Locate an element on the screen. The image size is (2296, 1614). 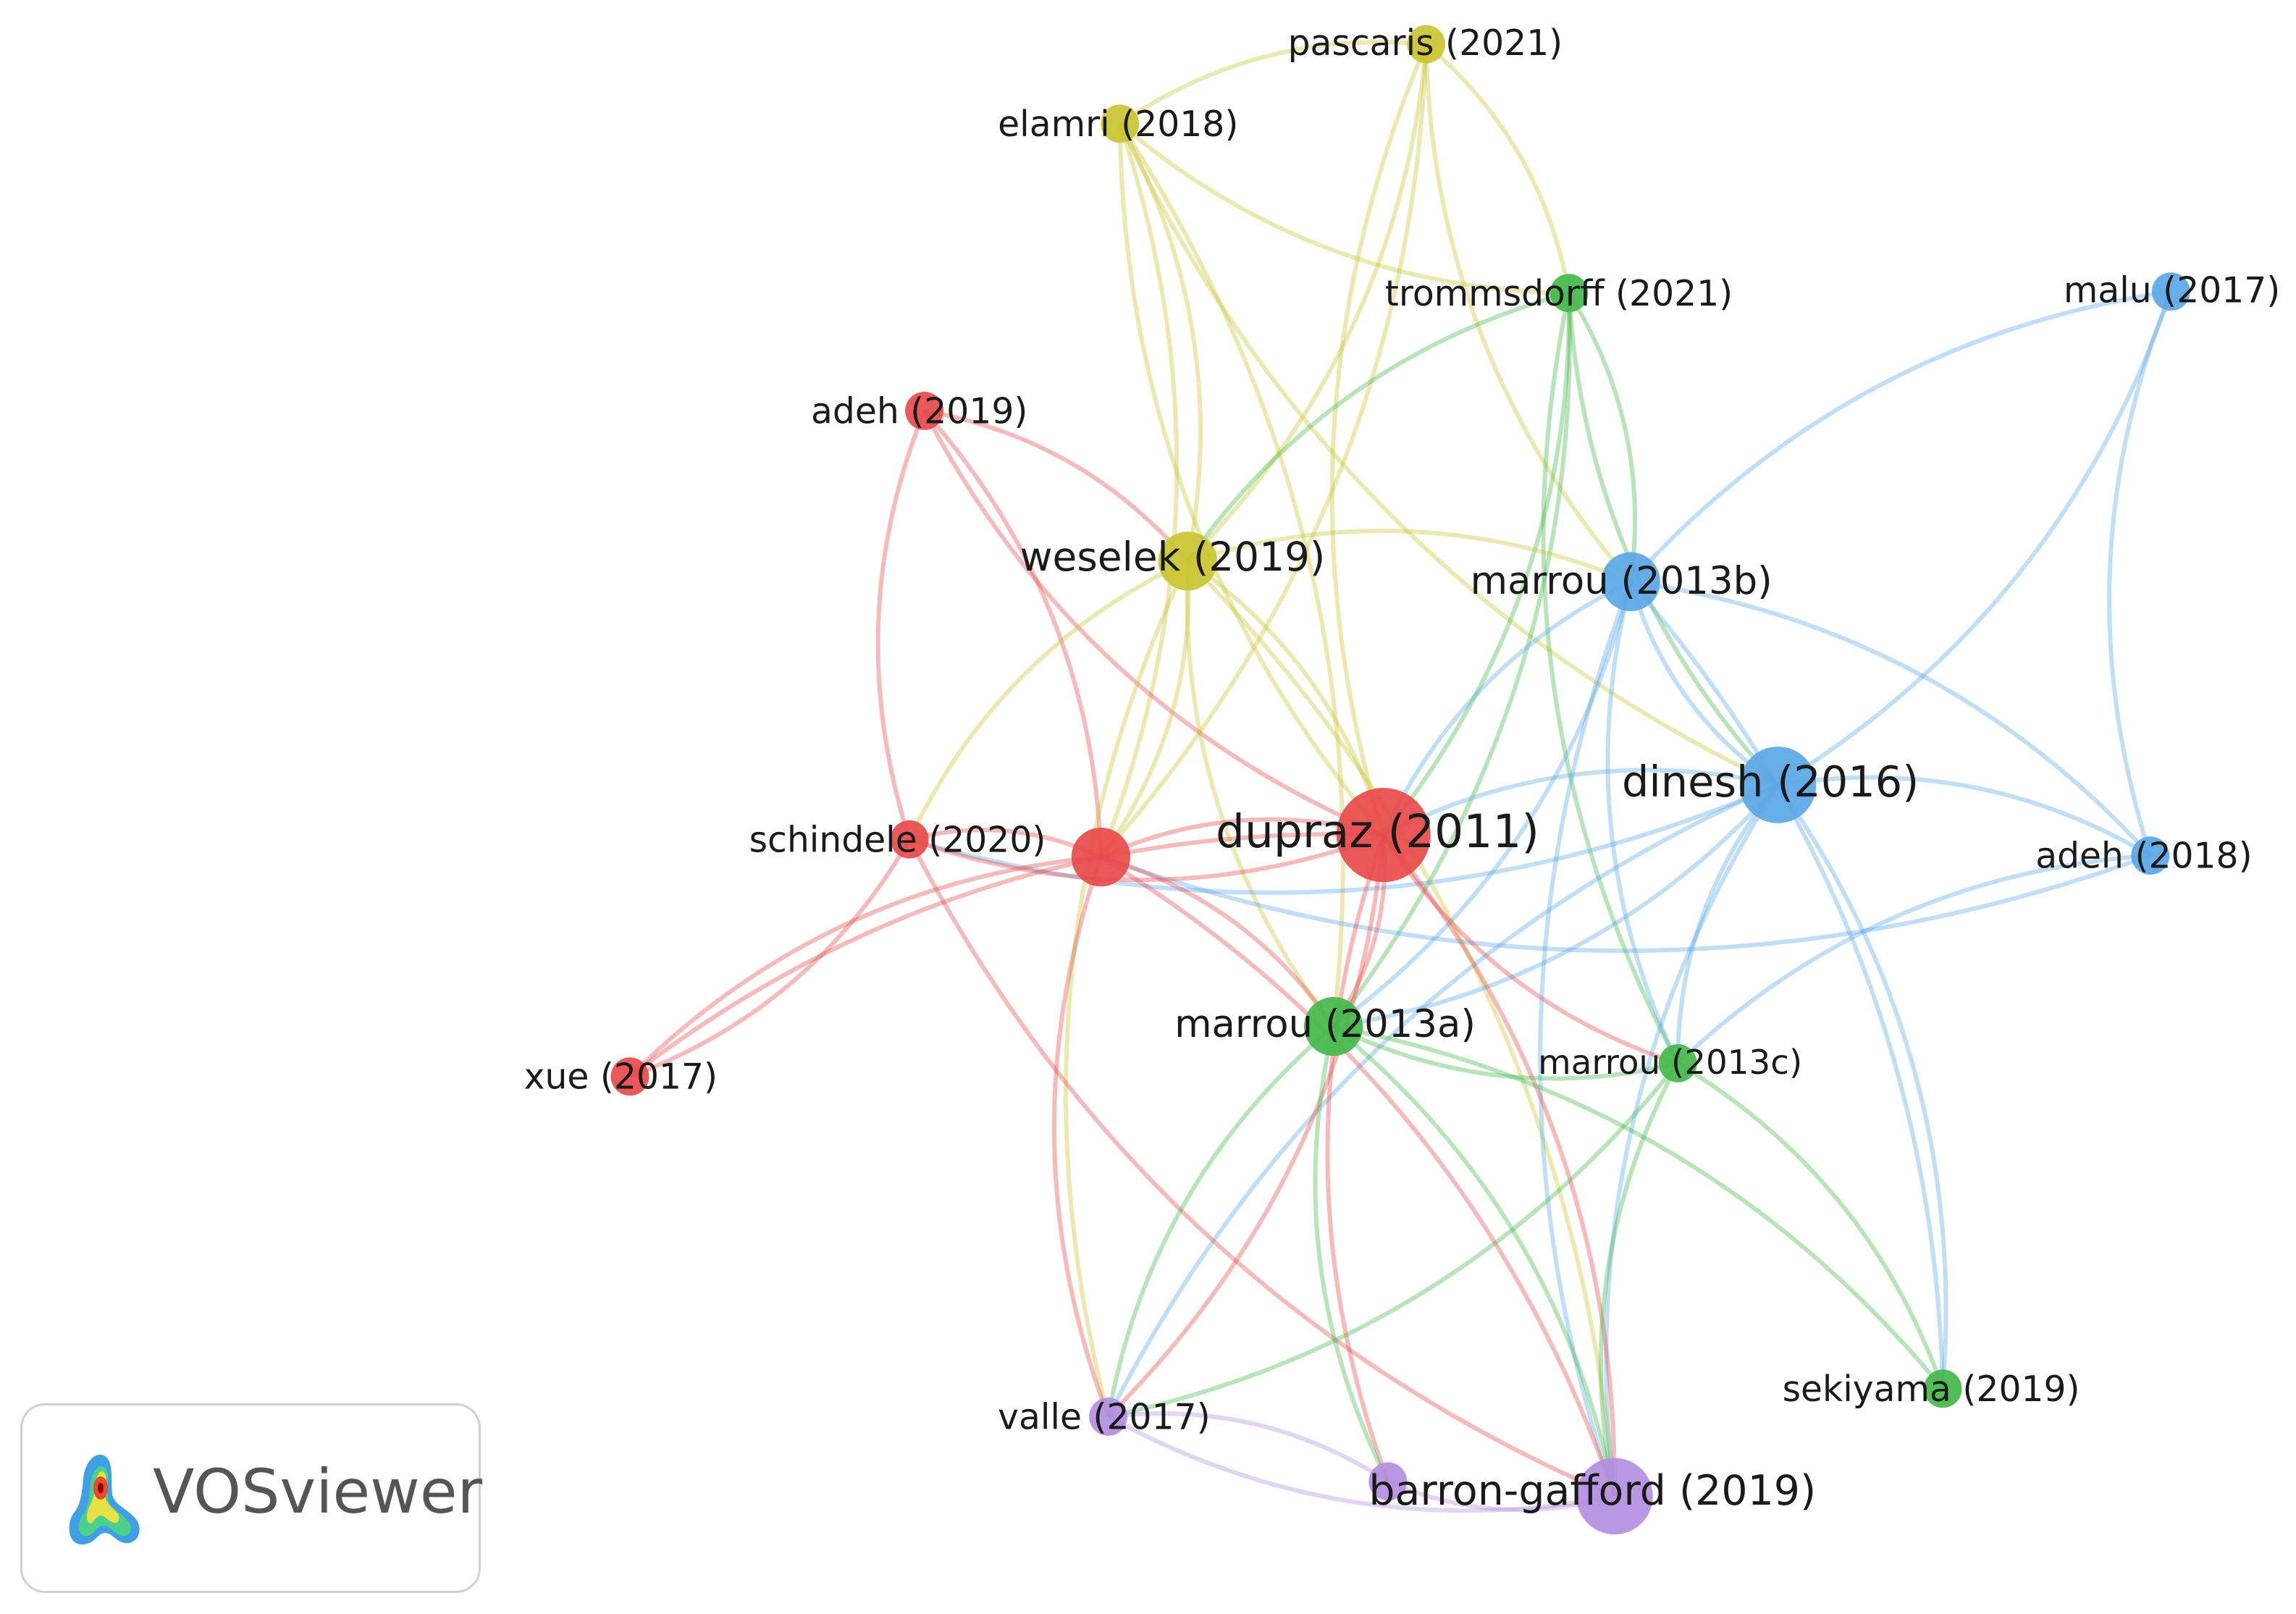
link-marrou2013b-marrou2013a is located at coordinates (1483, 804).